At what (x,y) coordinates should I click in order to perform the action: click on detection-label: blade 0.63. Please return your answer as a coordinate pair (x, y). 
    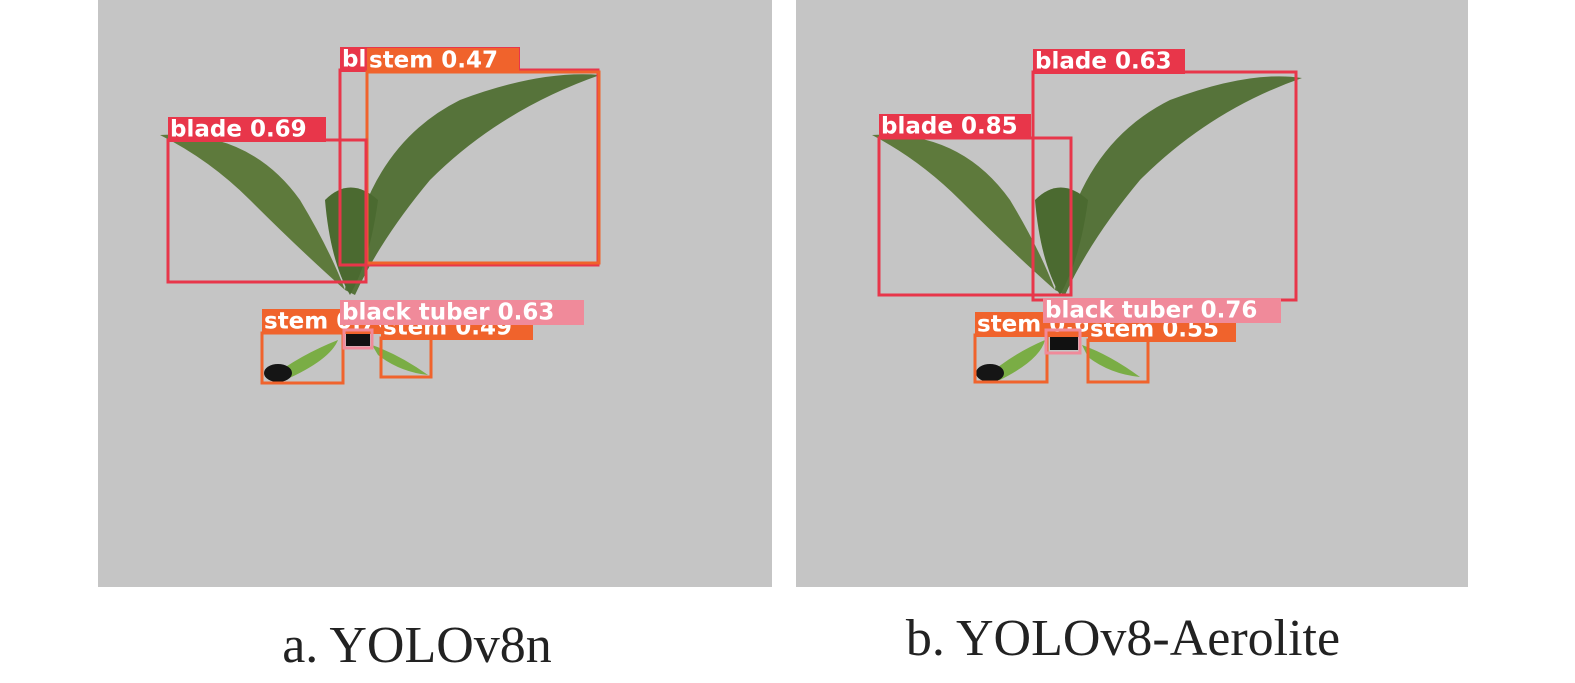
    Looking at the image, I should click on (1103, 62).